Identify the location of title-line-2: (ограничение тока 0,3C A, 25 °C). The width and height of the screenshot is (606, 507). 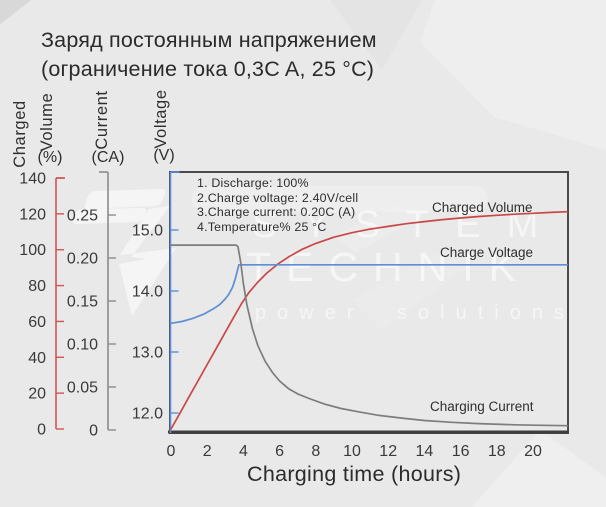
(208, 69).